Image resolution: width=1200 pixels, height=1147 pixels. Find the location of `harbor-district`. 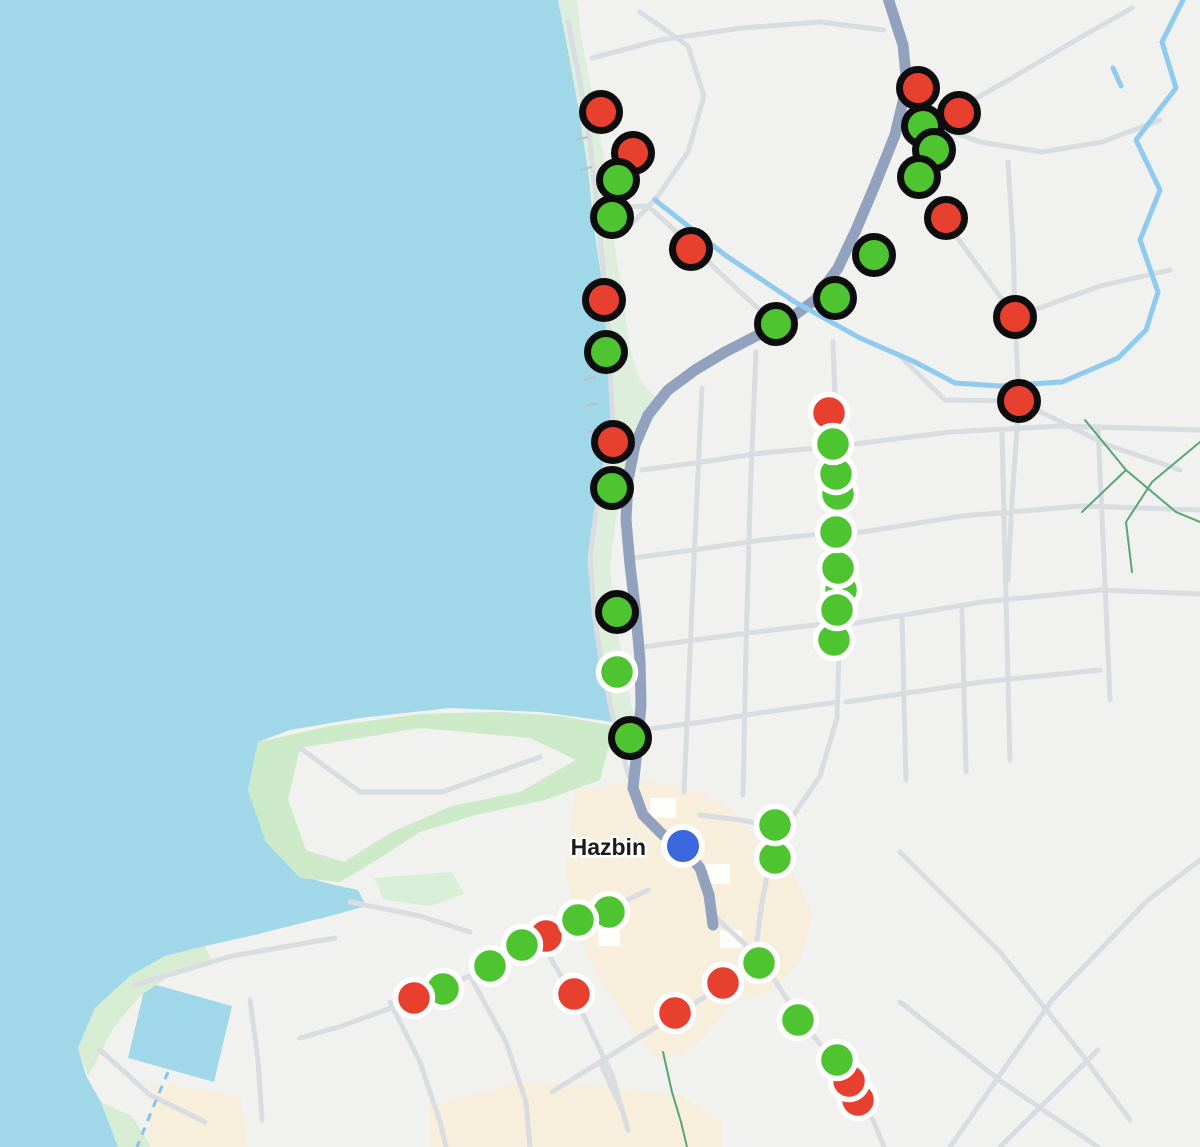

harbor-district is located at coordinates (199, 1114).